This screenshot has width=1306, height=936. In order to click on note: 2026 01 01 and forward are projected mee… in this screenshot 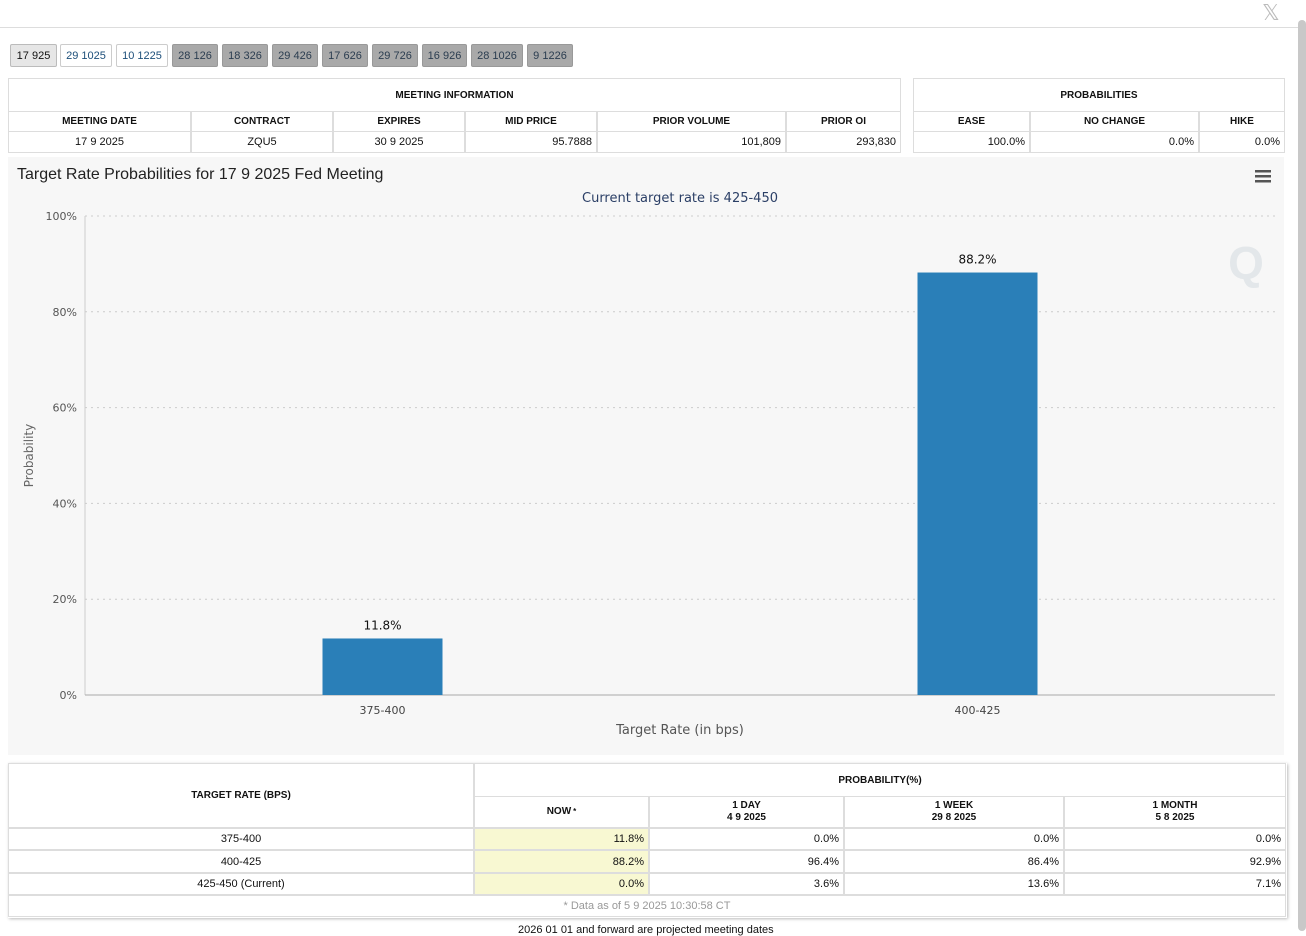, I will do `click(646, 930)`.